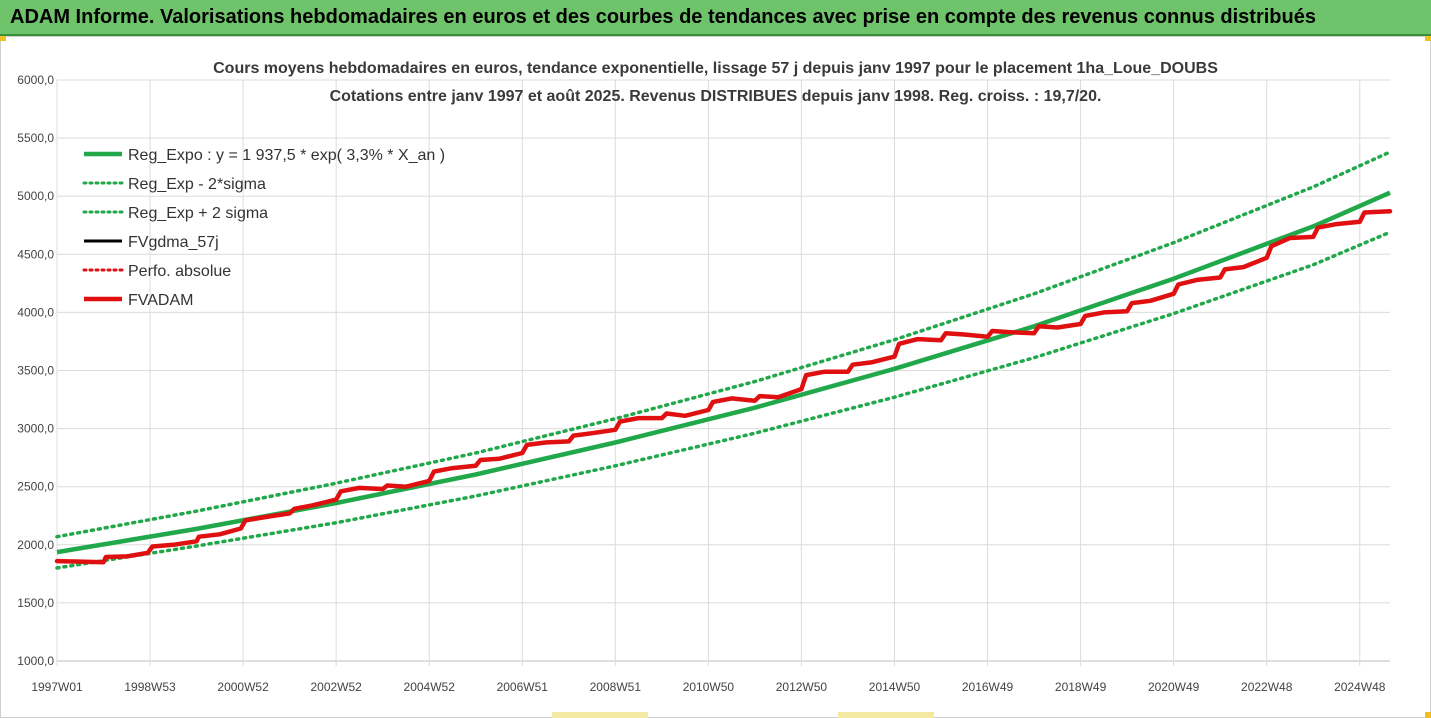 The image size is (1431, 718). What do you see at coordinates (895, 687) in the screenshot?
I see `x-tick-label: 2014W50` at bounding box center [895, 687].